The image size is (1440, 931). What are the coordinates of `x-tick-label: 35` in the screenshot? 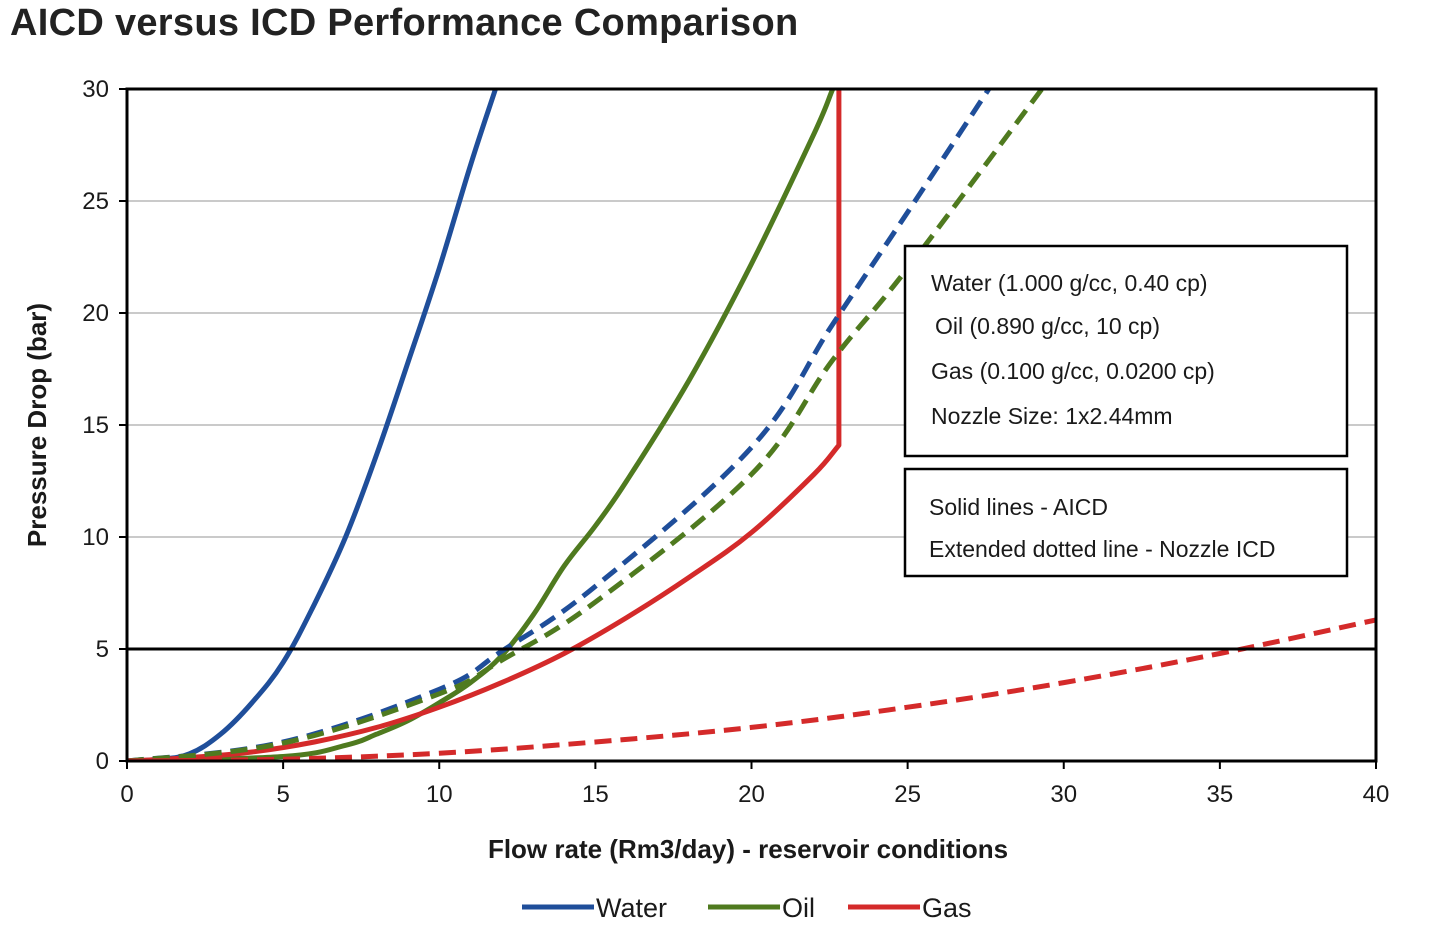 It's located at (1220, 794).